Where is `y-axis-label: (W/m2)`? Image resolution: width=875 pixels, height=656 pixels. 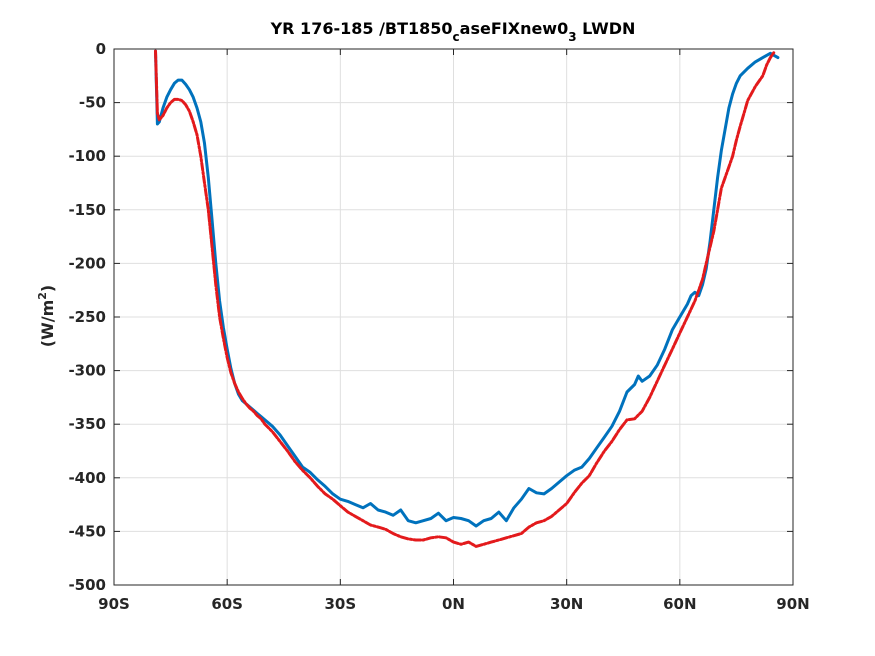 y-axis-label: (W/m2) is located at coordinates (46, 316).